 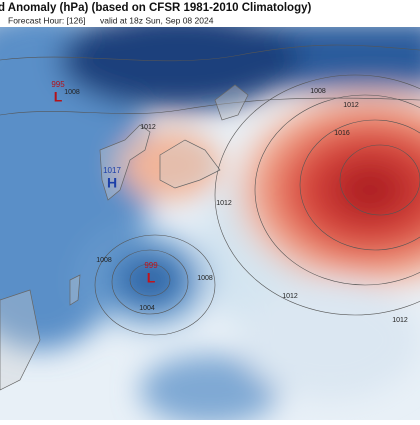 I want to click on forecast-hour: Forecast Hour: [126], so click(x=46, y=20).